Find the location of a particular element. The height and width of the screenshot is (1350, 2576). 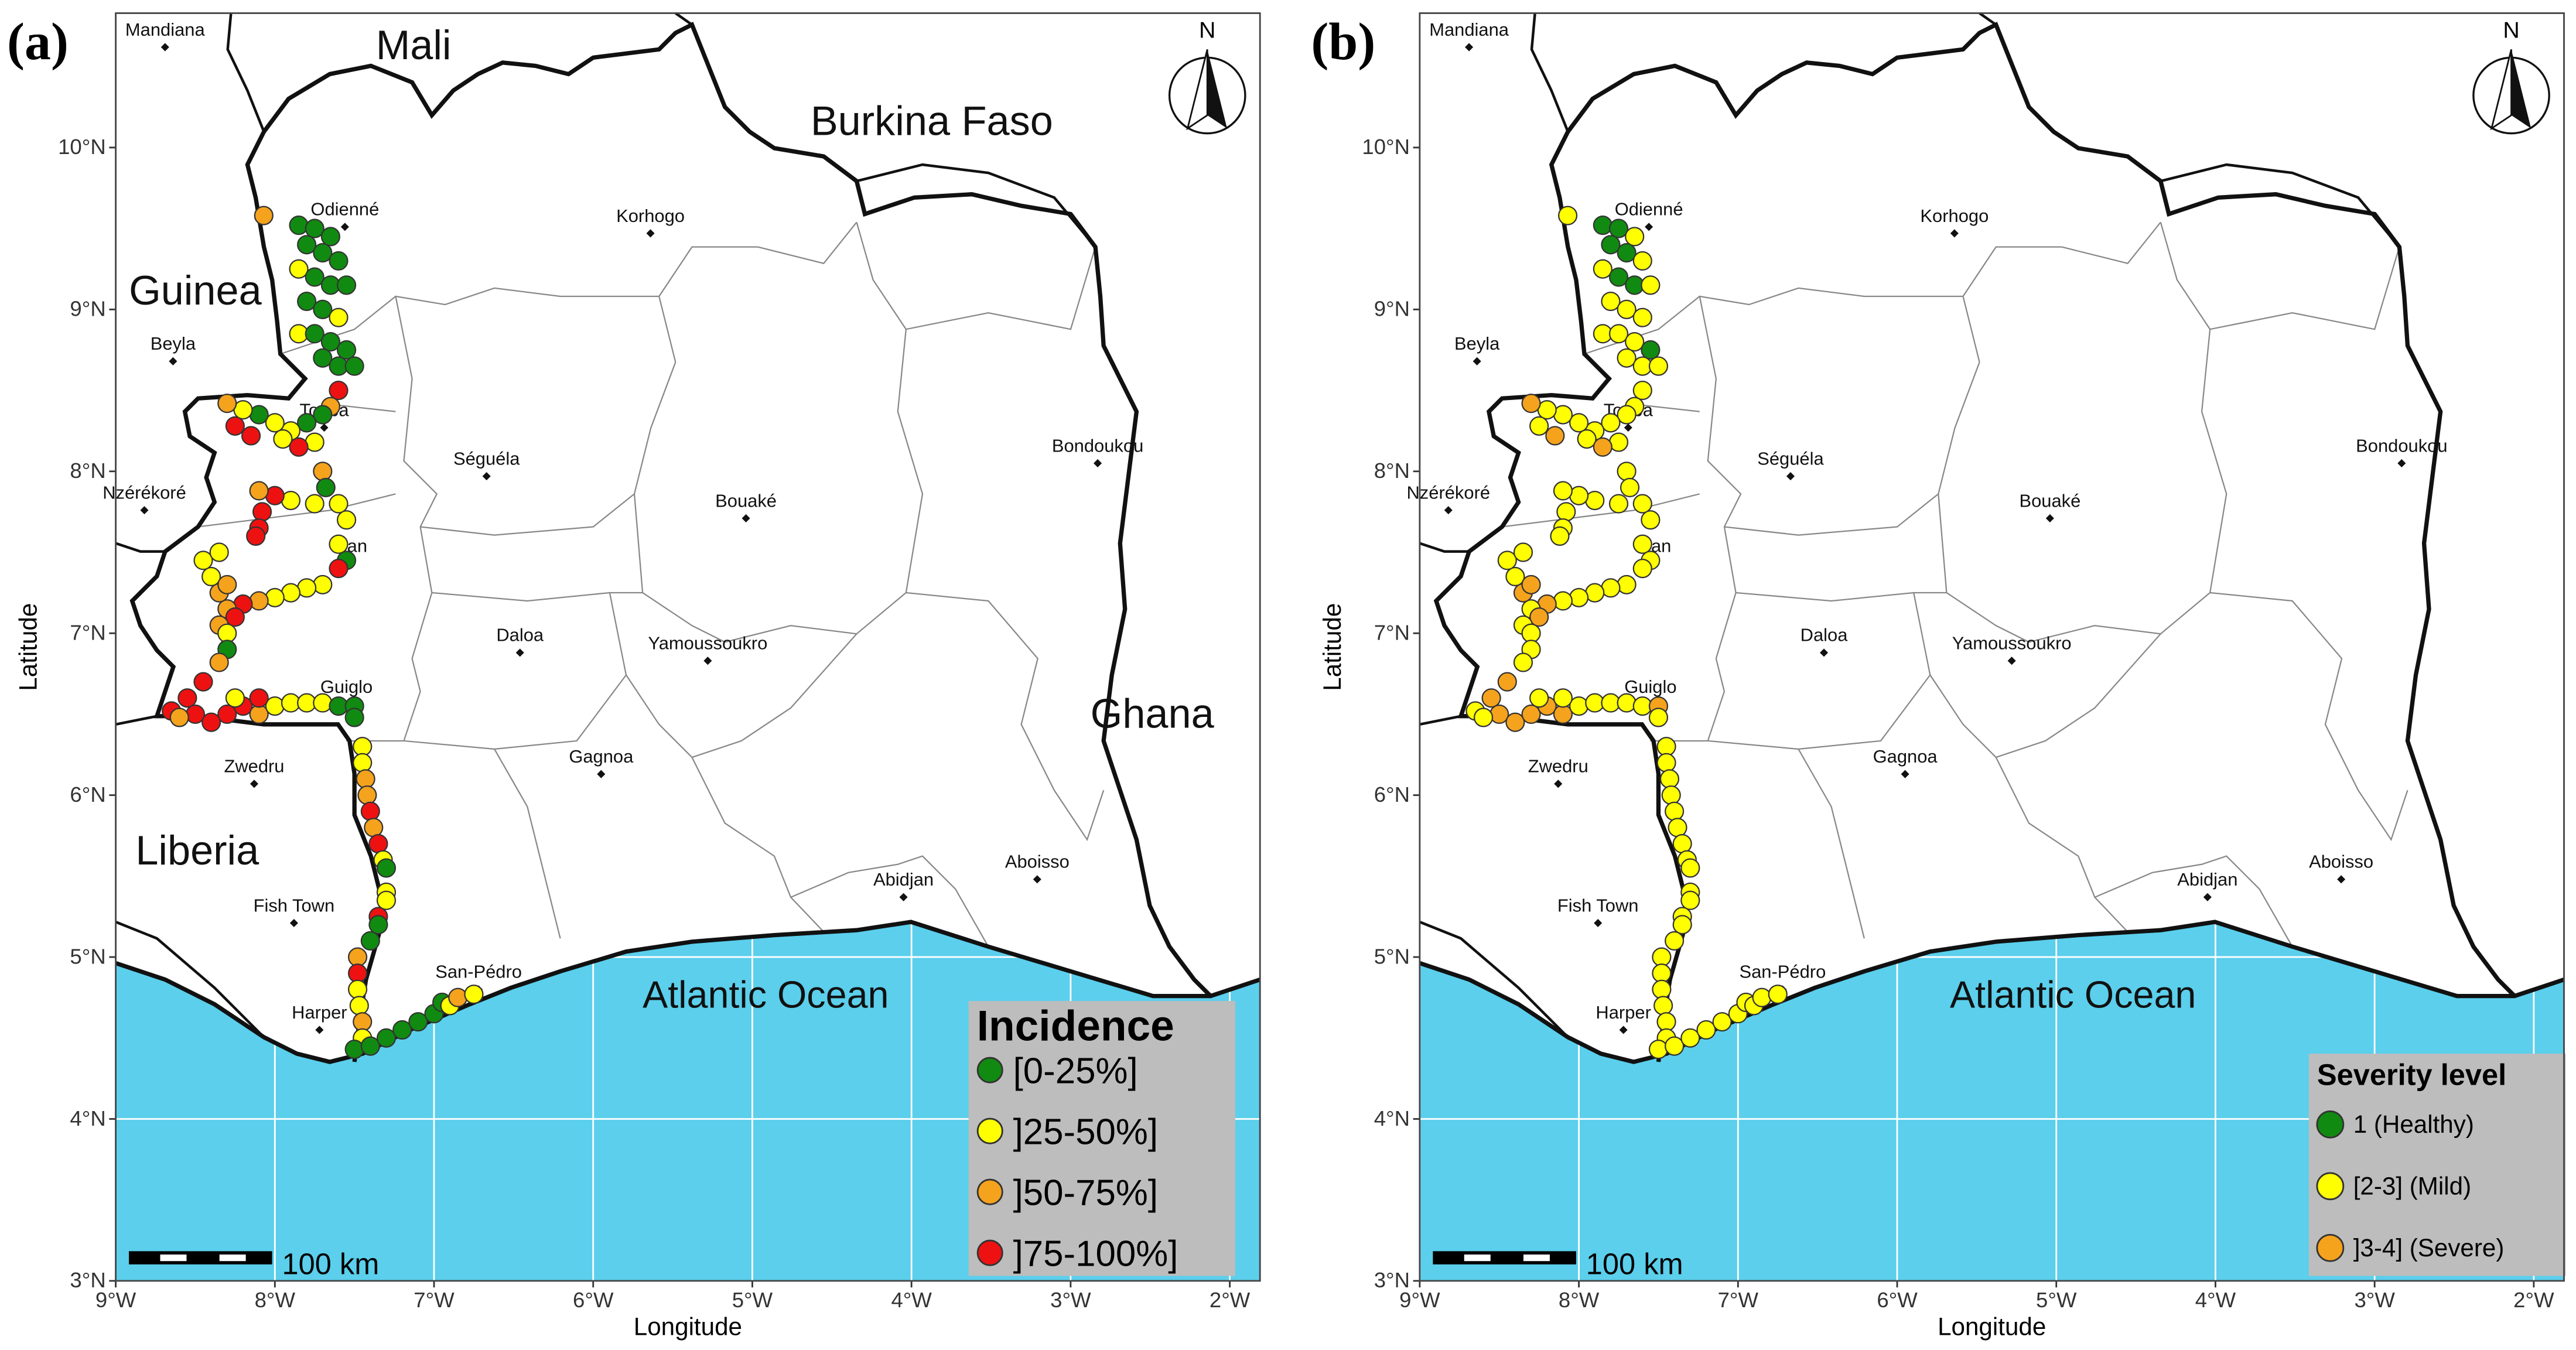

city-label: Aboisso is located at coordinates (2341, 862).